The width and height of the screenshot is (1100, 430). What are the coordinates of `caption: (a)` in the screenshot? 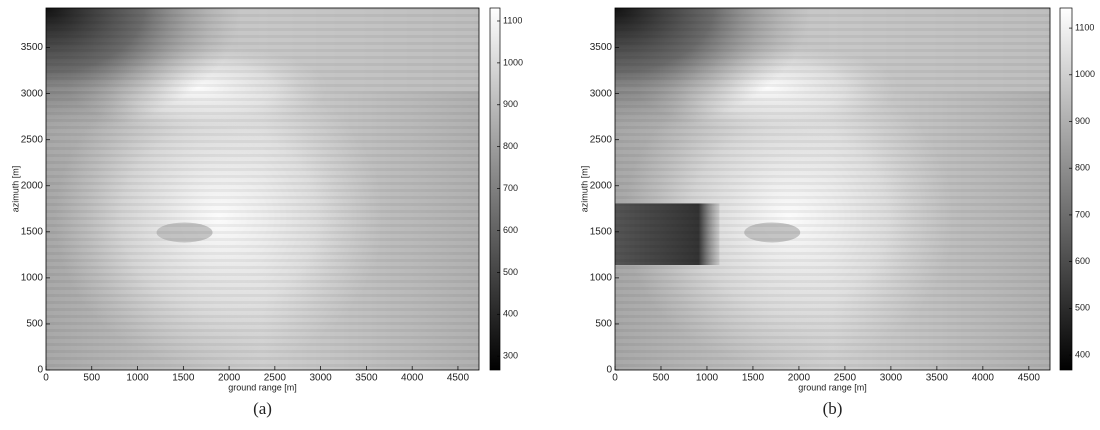 It's located at (262, 408).